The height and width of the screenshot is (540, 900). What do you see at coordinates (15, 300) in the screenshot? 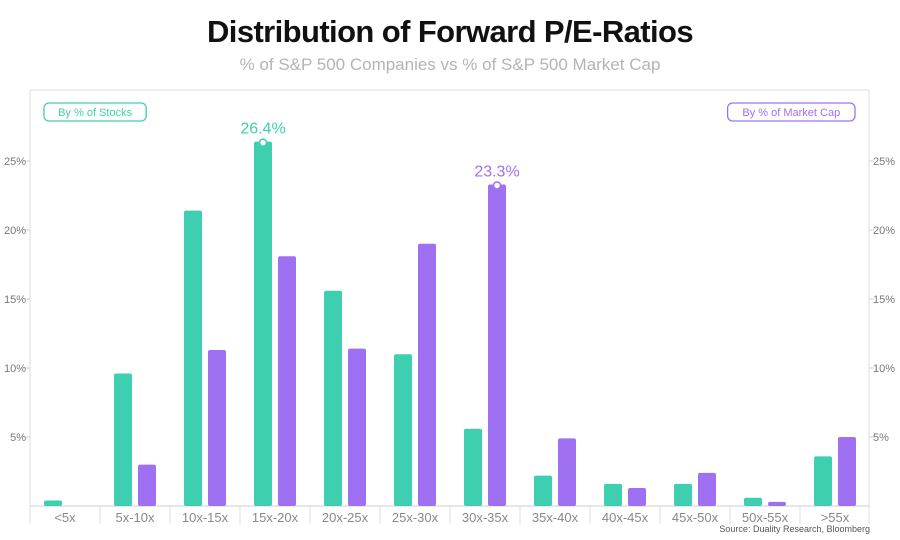
I see `y-tick-label-left: 15%` at bounding box center [15, 300].